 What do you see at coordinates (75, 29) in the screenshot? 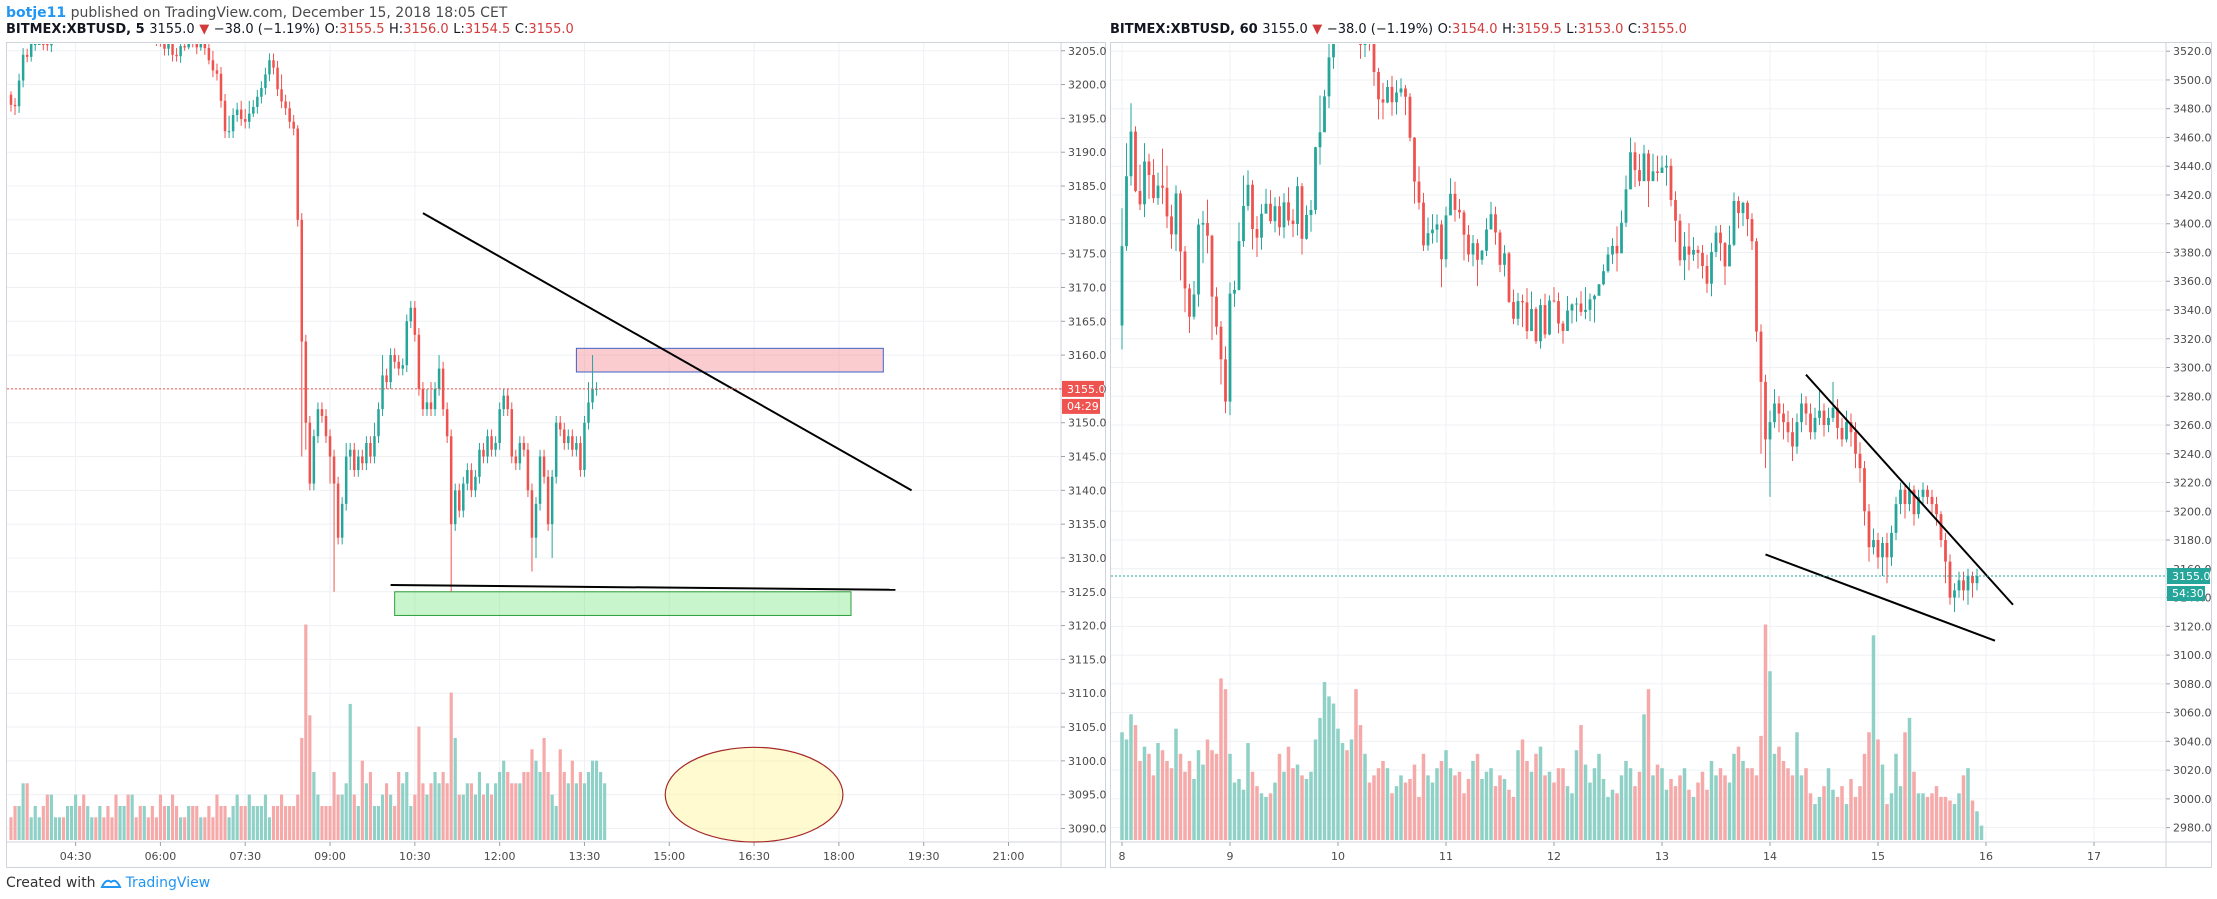
I see `symbol-name: BITMEX:XBTUSD, 5` at bounding box center [75, 29].